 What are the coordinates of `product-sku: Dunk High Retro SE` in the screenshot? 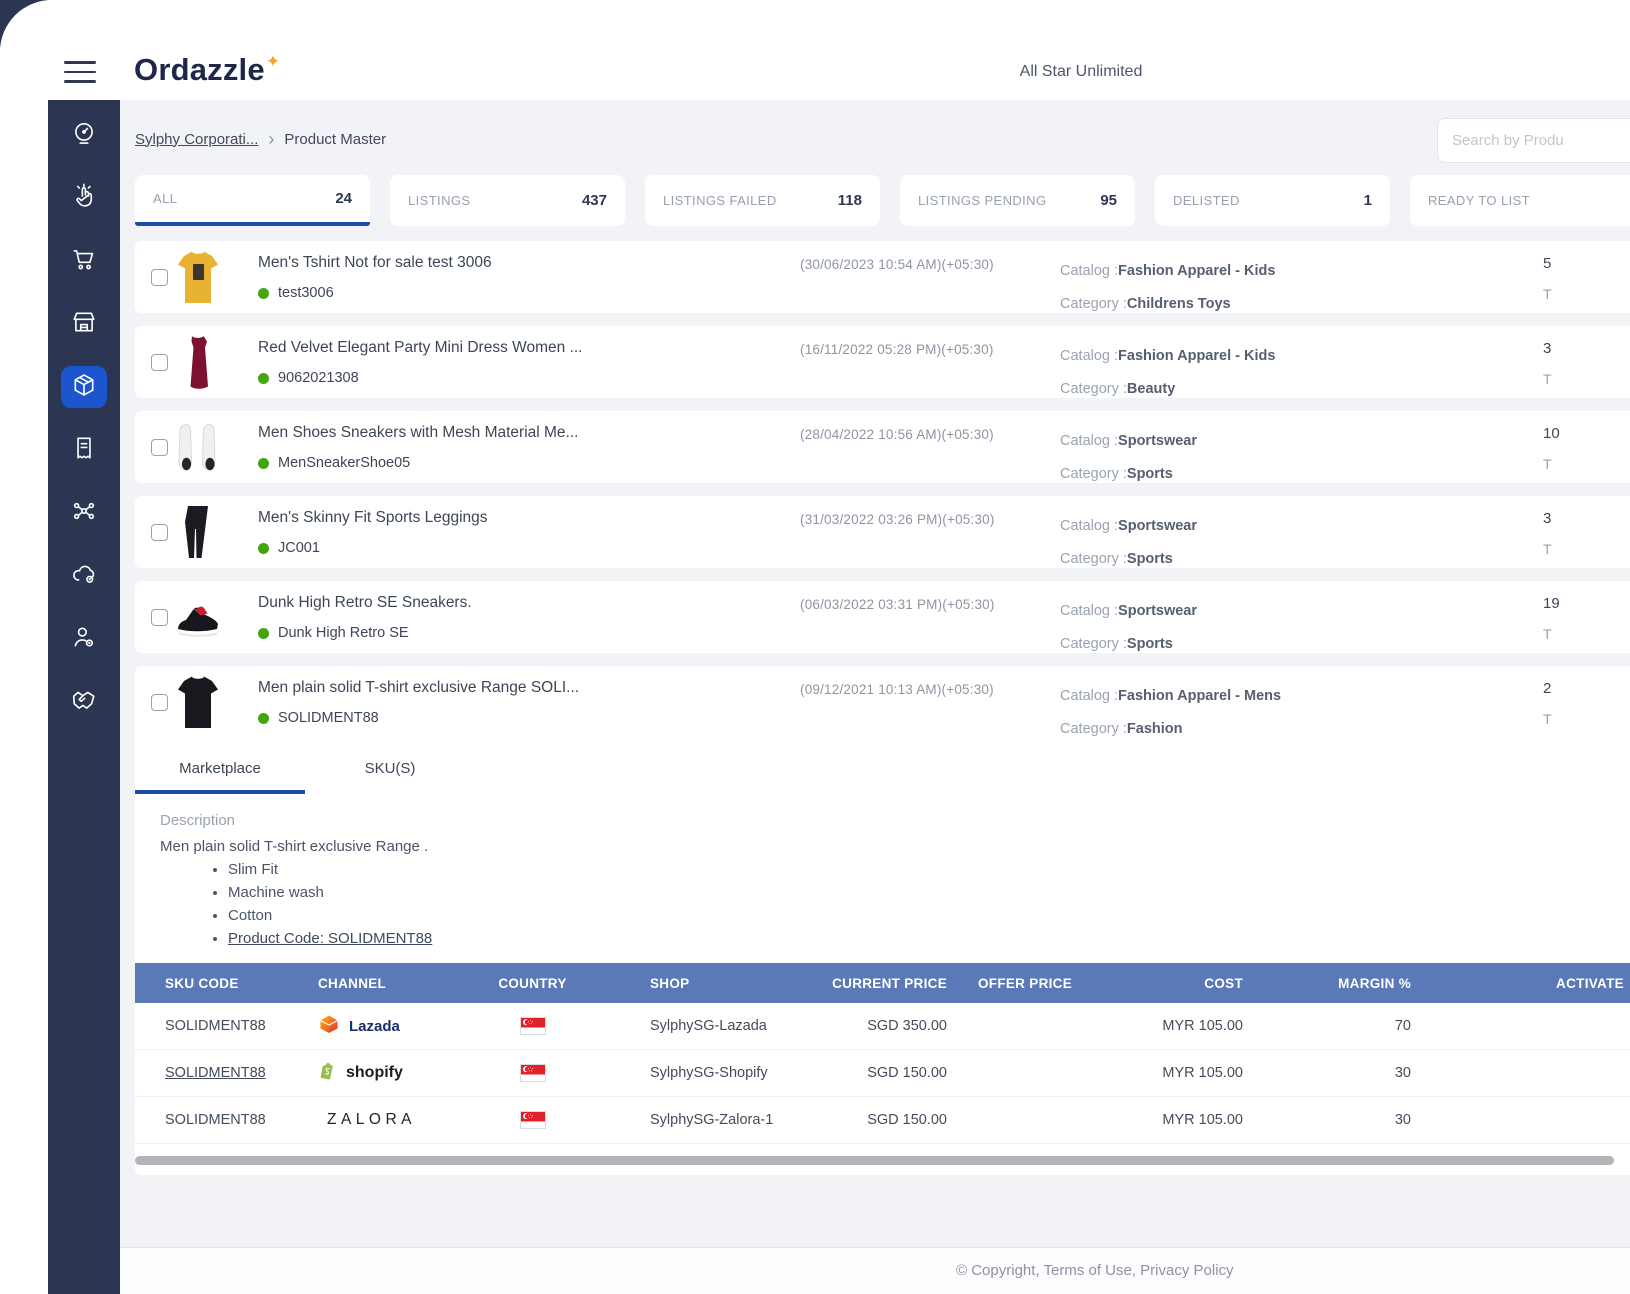 It's located at (343, 633).